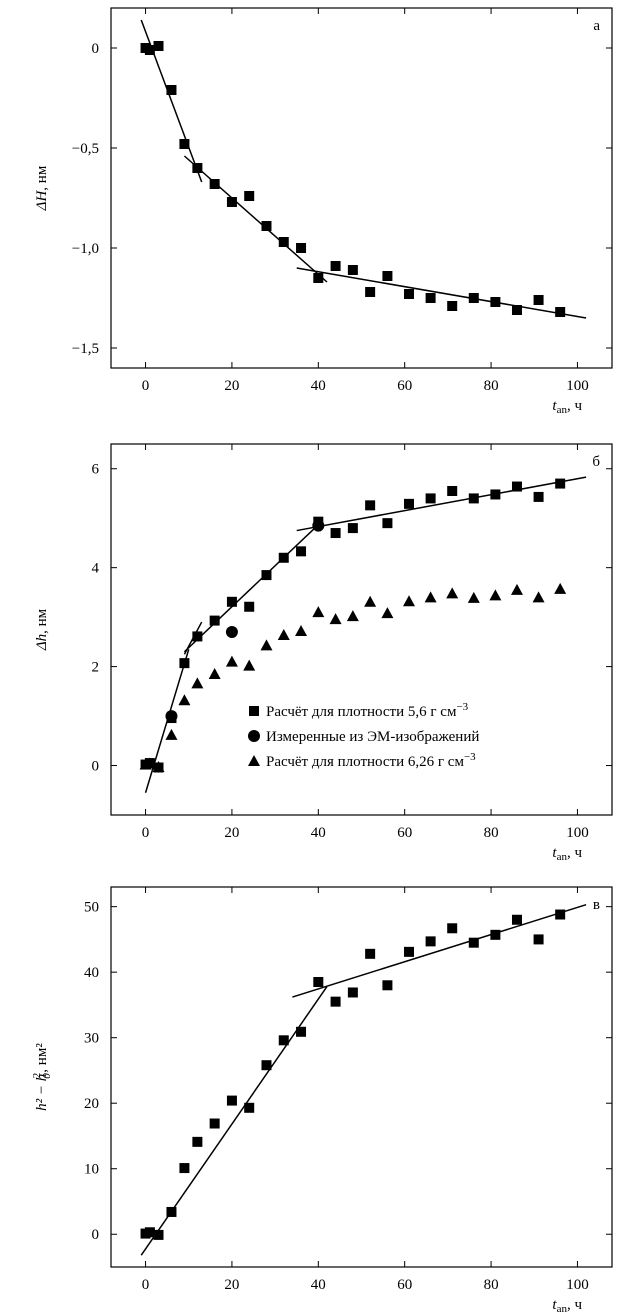  What do you see at coordinates (42, 1092) in the screenshot?
I see `y-axis-symbol: h² − h` at bounding box center [42, 1092].